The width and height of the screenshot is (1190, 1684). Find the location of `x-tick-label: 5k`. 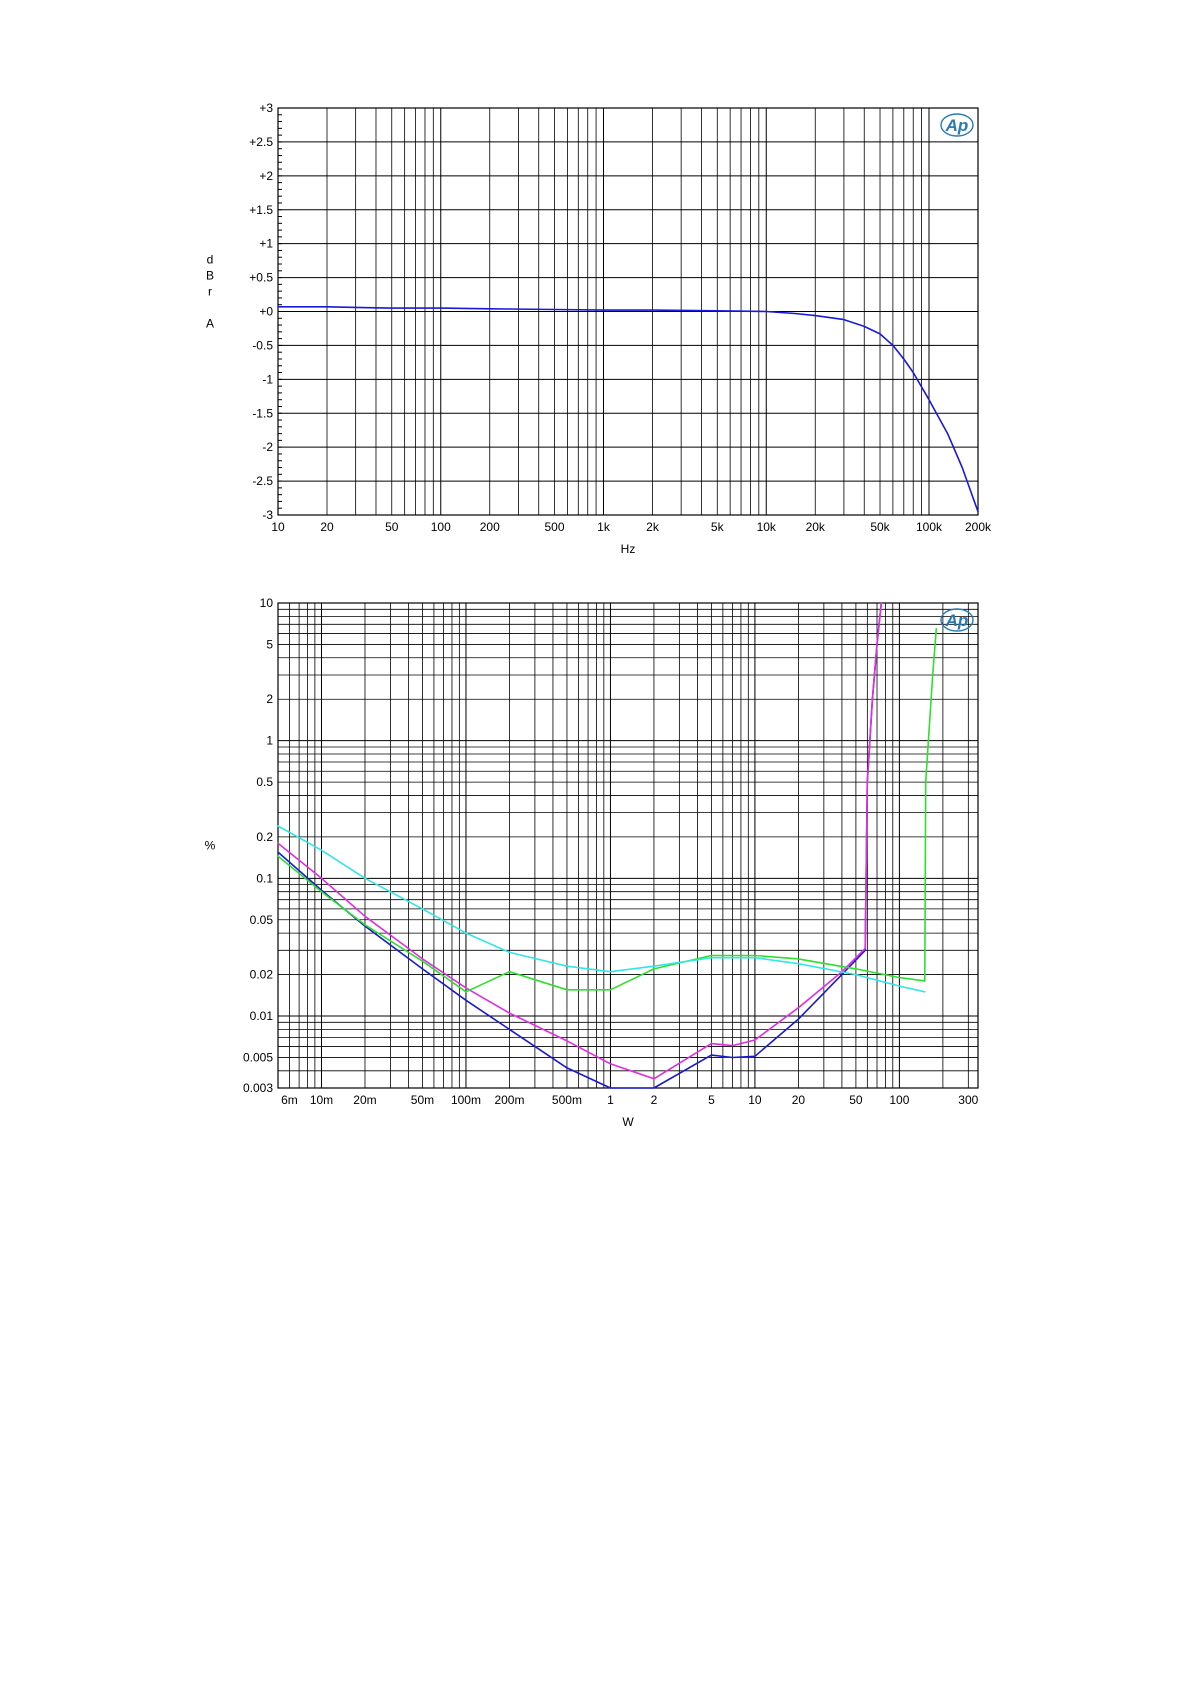

x-tick-label: 5k is located at coordinates (718, 527).